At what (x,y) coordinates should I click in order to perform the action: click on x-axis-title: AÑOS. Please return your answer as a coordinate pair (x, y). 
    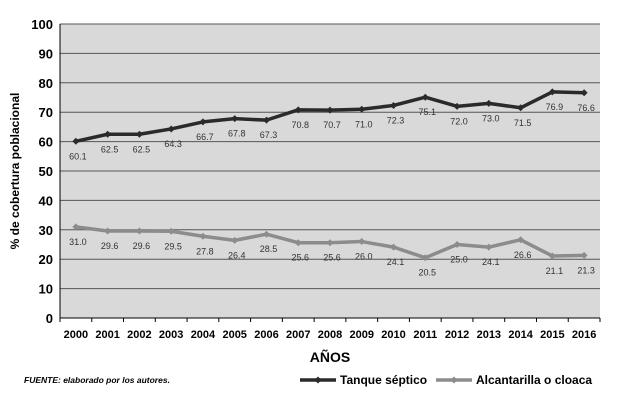
    Looking at the image, I should click on (330, 356).